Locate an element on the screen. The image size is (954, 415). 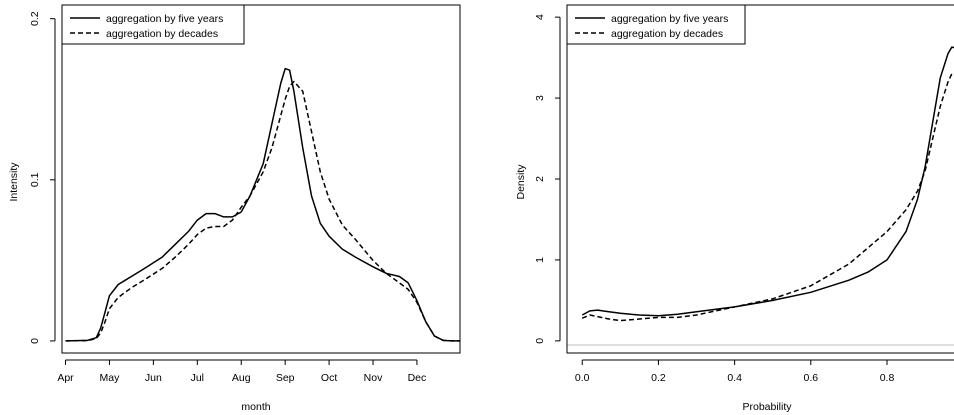
intensity-legend-box is located at coordinates (153, 24).